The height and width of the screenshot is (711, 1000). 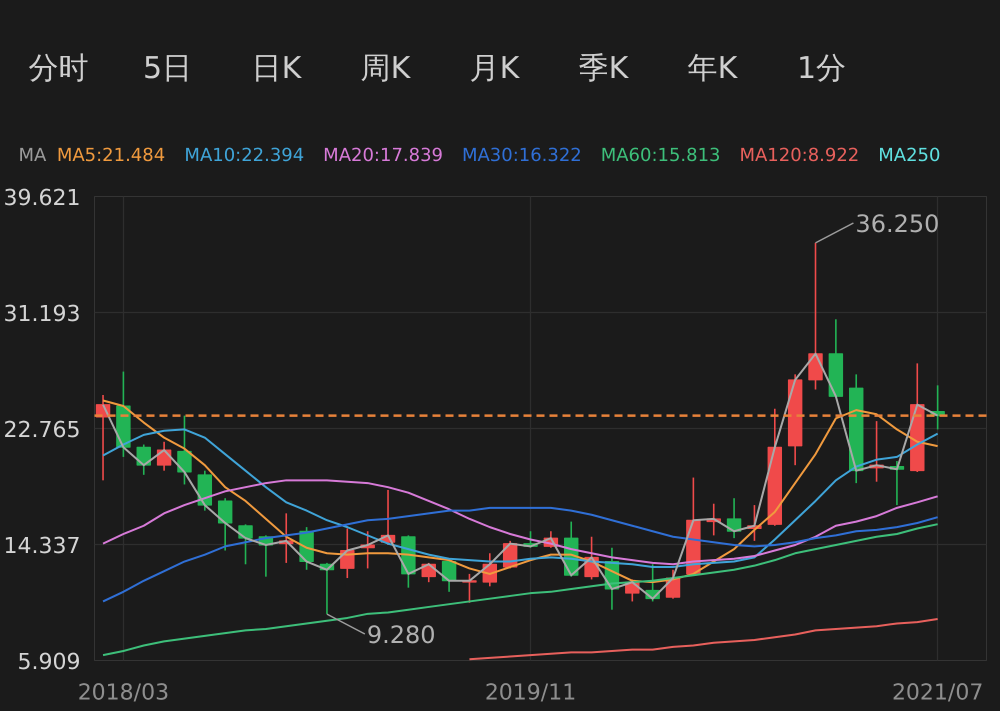 I want to click on text: 日K, so click(x=277, y=68).